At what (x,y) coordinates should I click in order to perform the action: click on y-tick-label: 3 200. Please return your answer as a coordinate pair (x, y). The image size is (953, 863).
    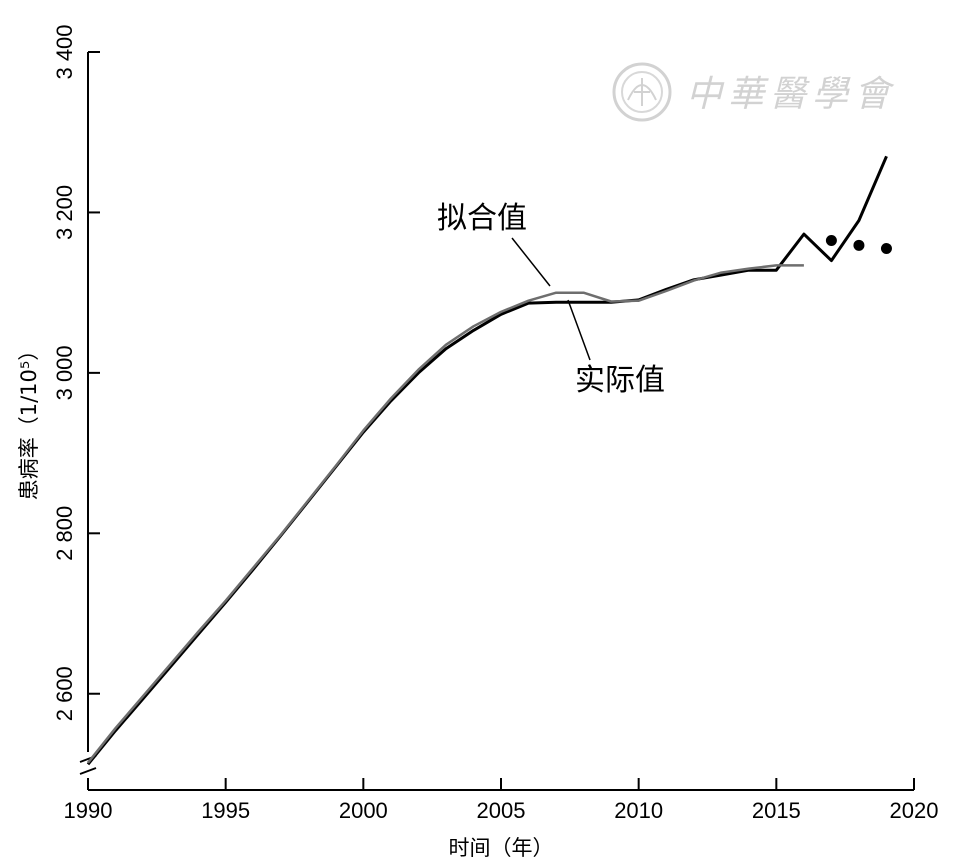
    Looking at the image, I should click on (64, 212).